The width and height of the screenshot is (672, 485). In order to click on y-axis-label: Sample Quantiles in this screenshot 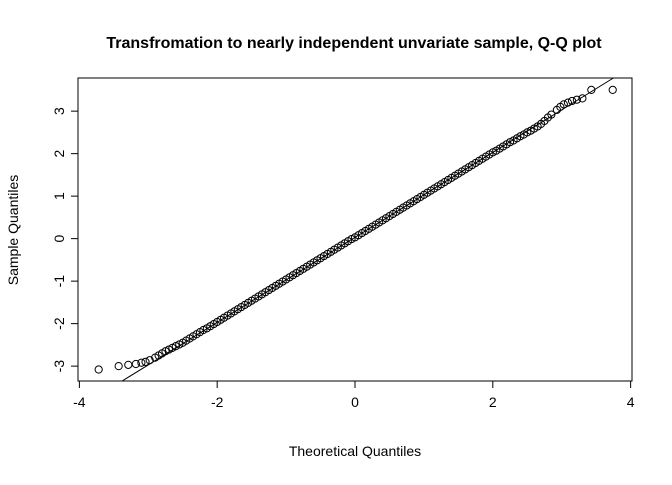, I will do `click(13, 230)`.